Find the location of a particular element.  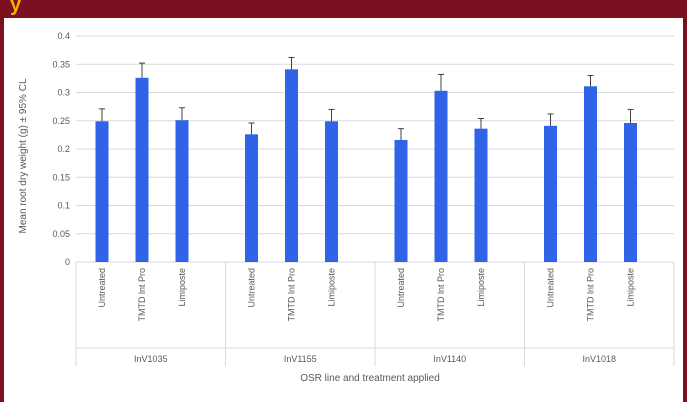

y-tick-label: 0.3 is located at coordinates (63, 93).